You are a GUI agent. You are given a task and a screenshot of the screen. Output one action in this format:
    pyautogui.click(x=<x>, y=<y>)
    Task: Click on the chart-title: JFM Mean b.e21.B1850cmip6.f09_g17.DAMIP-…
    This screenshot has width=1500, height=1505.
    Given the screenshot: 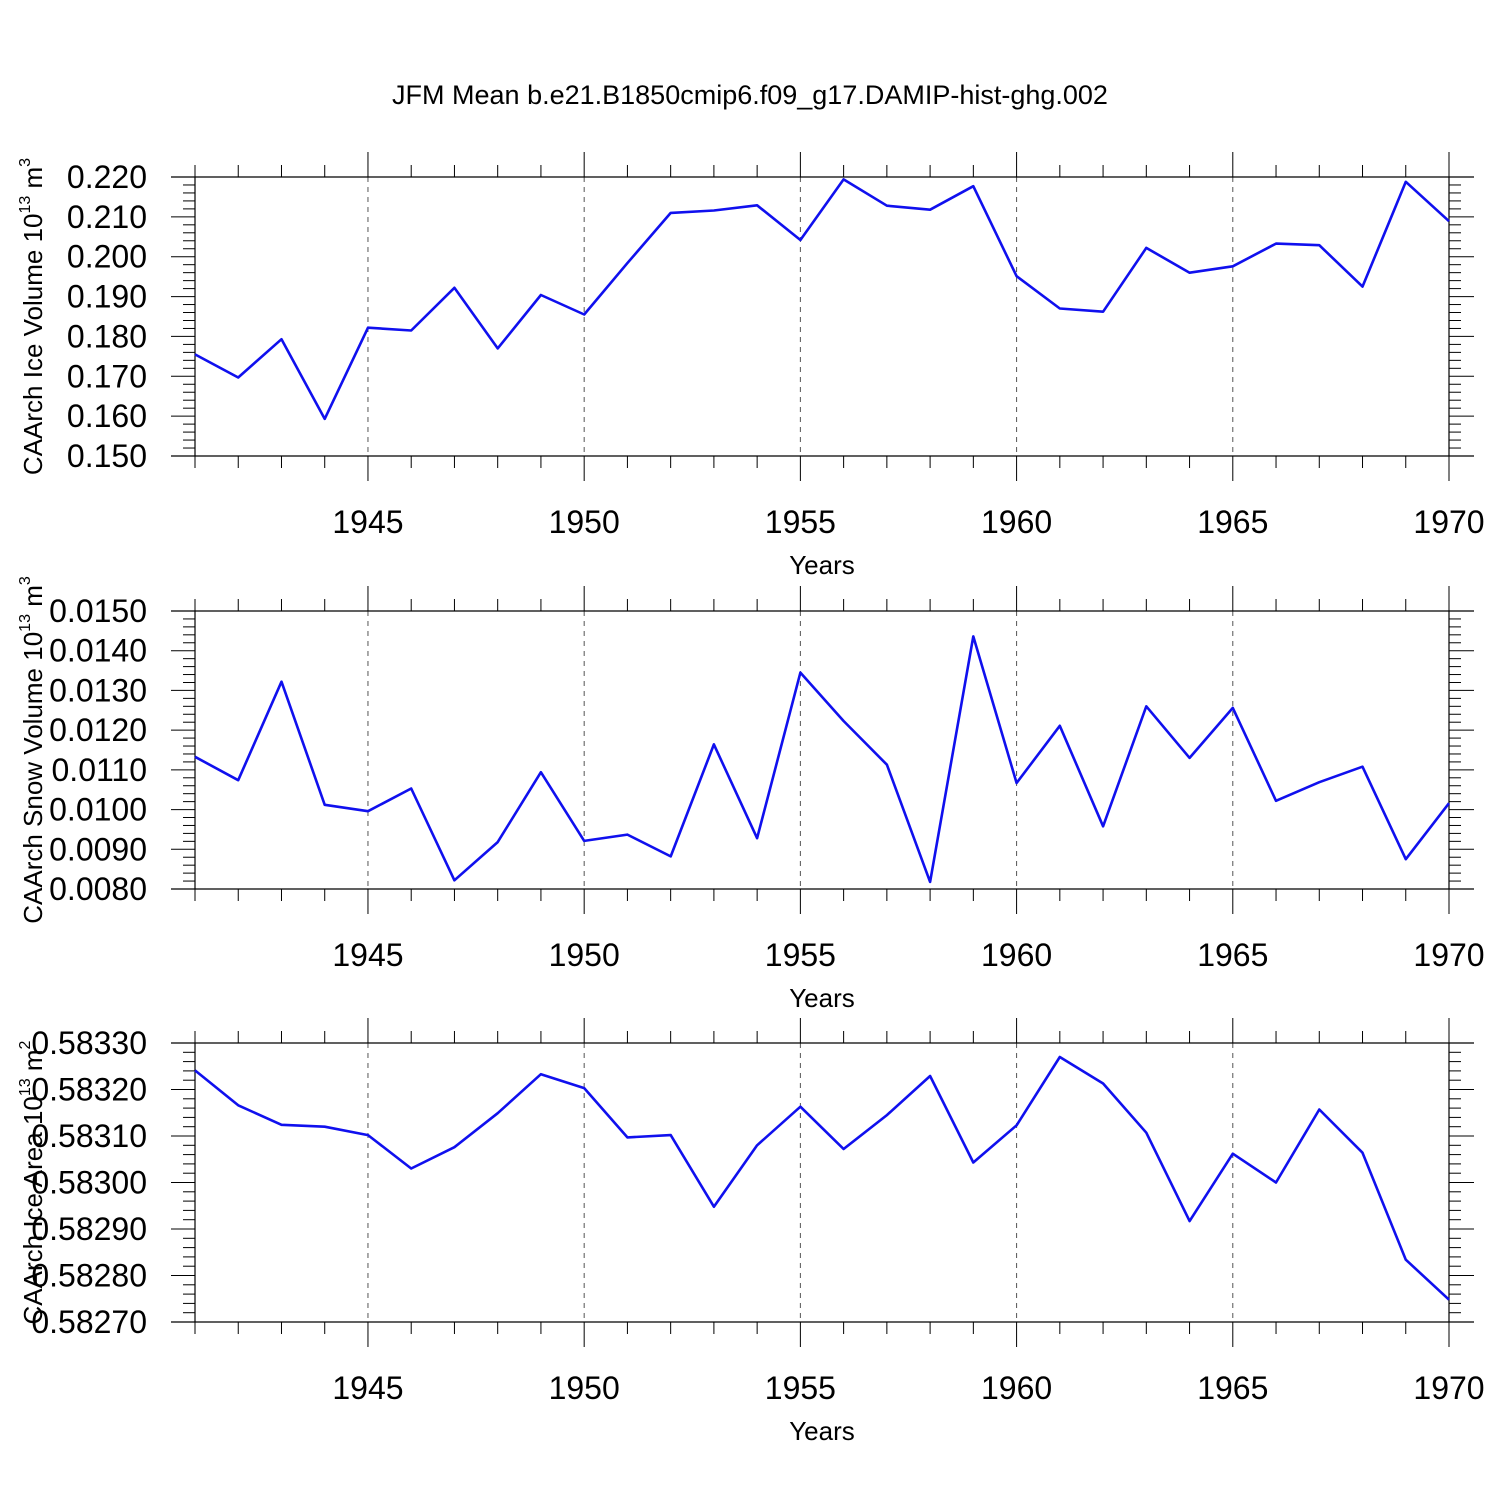 What is the action you would take?
    pyautogui.click(x=750, y=95)
    